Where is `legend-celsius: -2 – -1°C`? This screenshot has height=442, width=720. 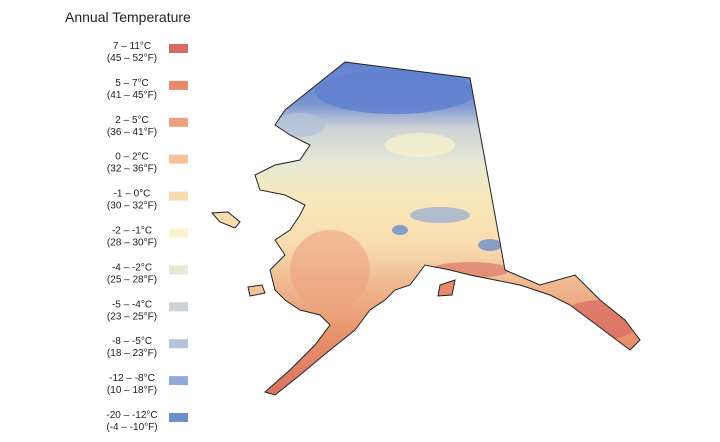 legend-celsius: -2 – -1°C is located at coordinates (132, 231).